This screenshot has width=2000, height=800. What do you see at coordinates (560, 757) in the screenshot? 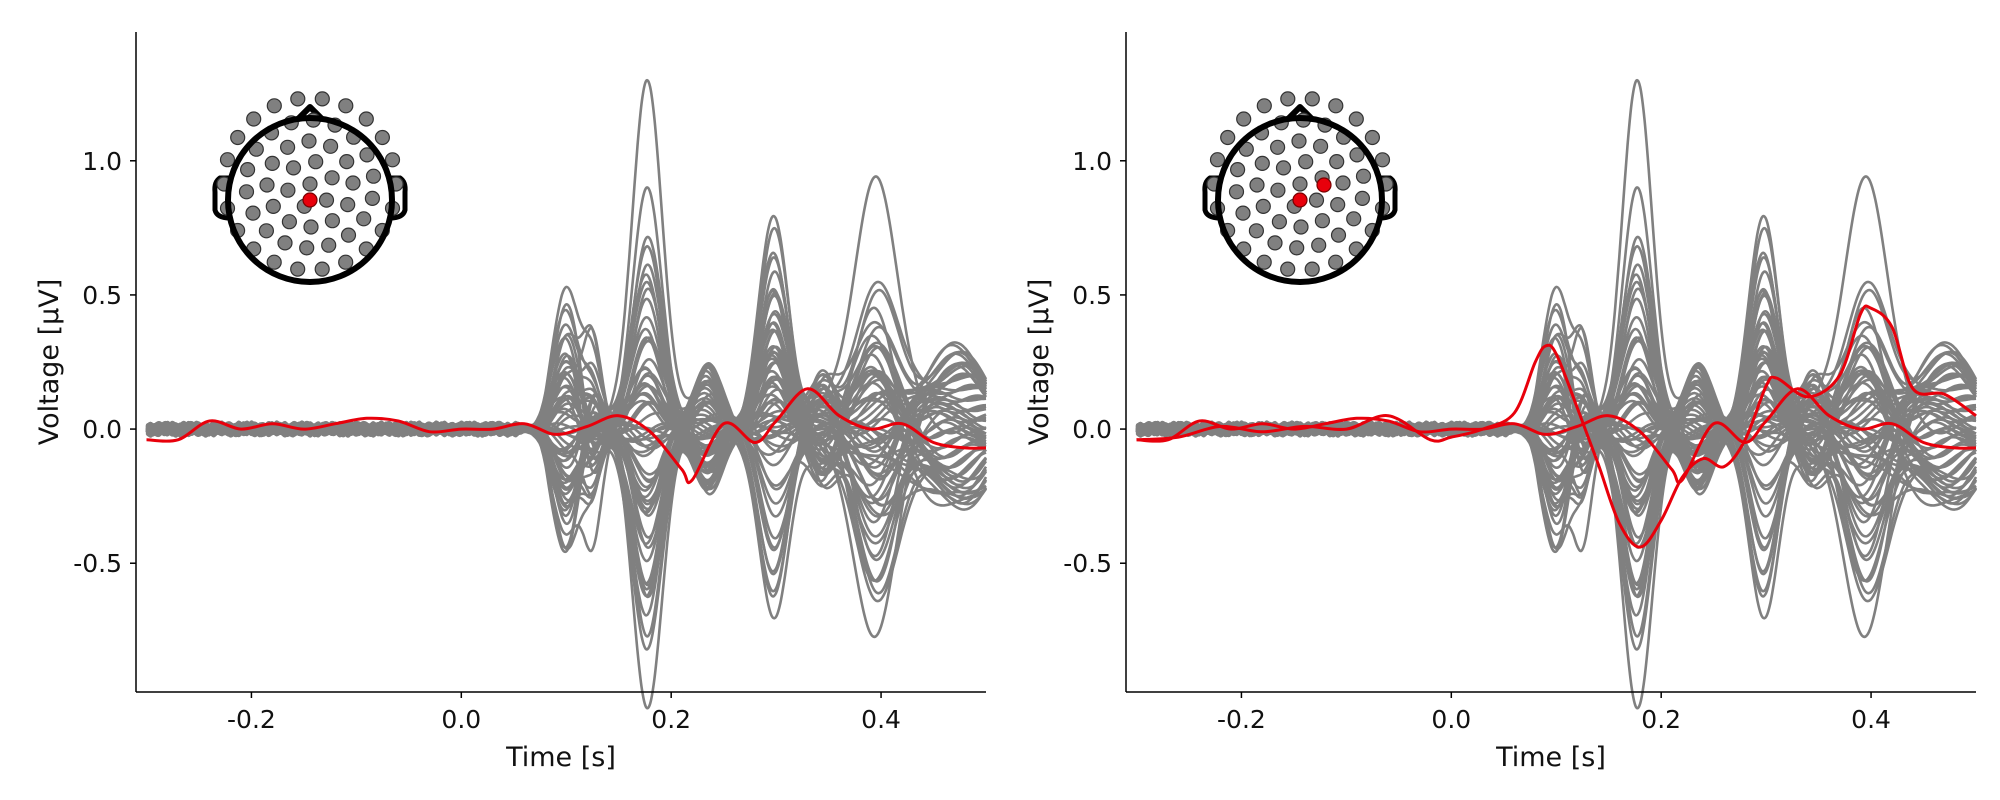
I see `left-x-axis-title: Time [s]` at bounding box center [560, 757].